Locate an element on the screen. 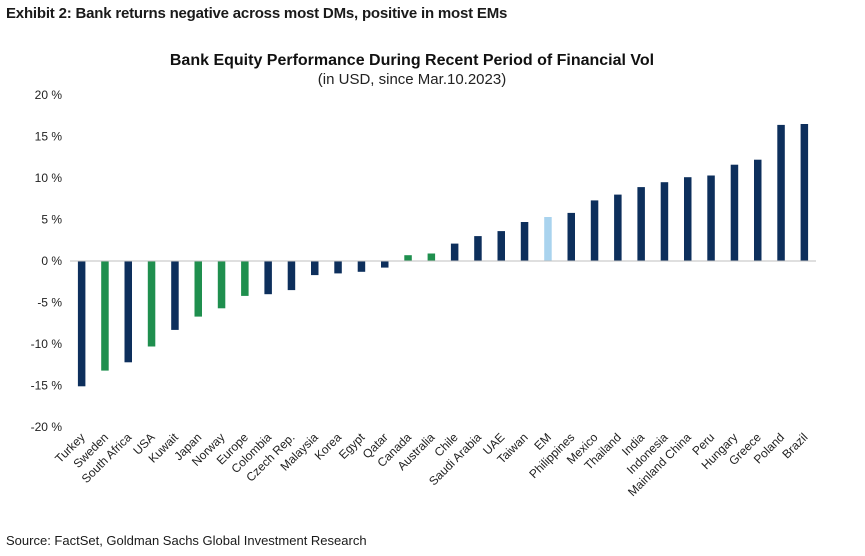 The height and width of the screenshot is (556, 865). y-tick-label: 5 % is located at coordinates (51, 220).